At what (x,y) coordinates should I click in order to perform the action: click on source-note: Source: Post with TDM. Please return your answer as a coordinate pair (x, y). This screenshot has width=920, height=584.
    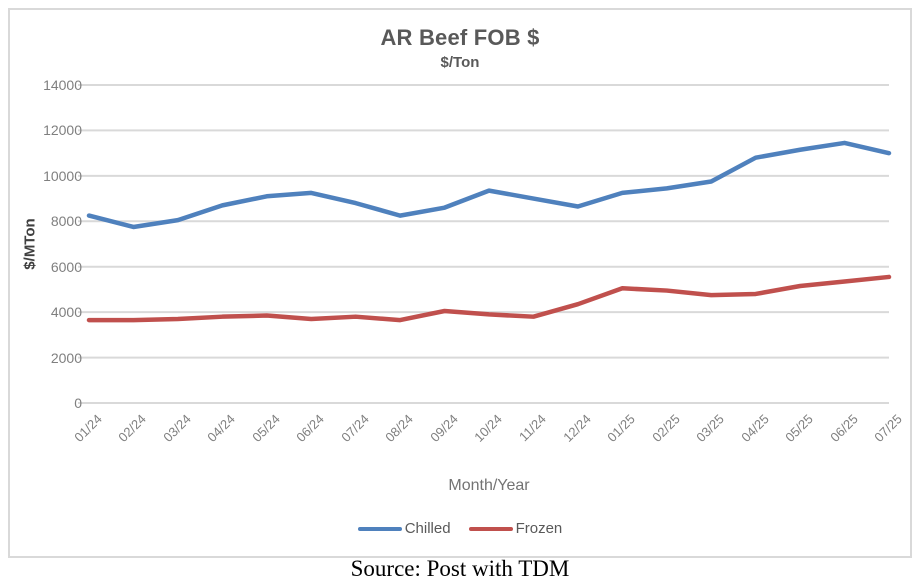
    Looking at the image, I should click on (460, 568).